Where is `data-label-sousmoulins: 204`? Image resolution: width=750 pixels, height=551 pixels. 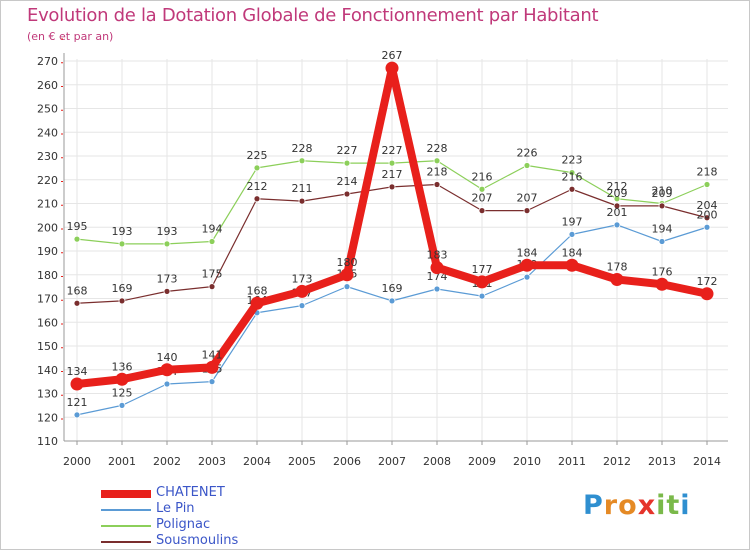
data-label-sousmoulins: 204 is located at coordinates (707, 205).